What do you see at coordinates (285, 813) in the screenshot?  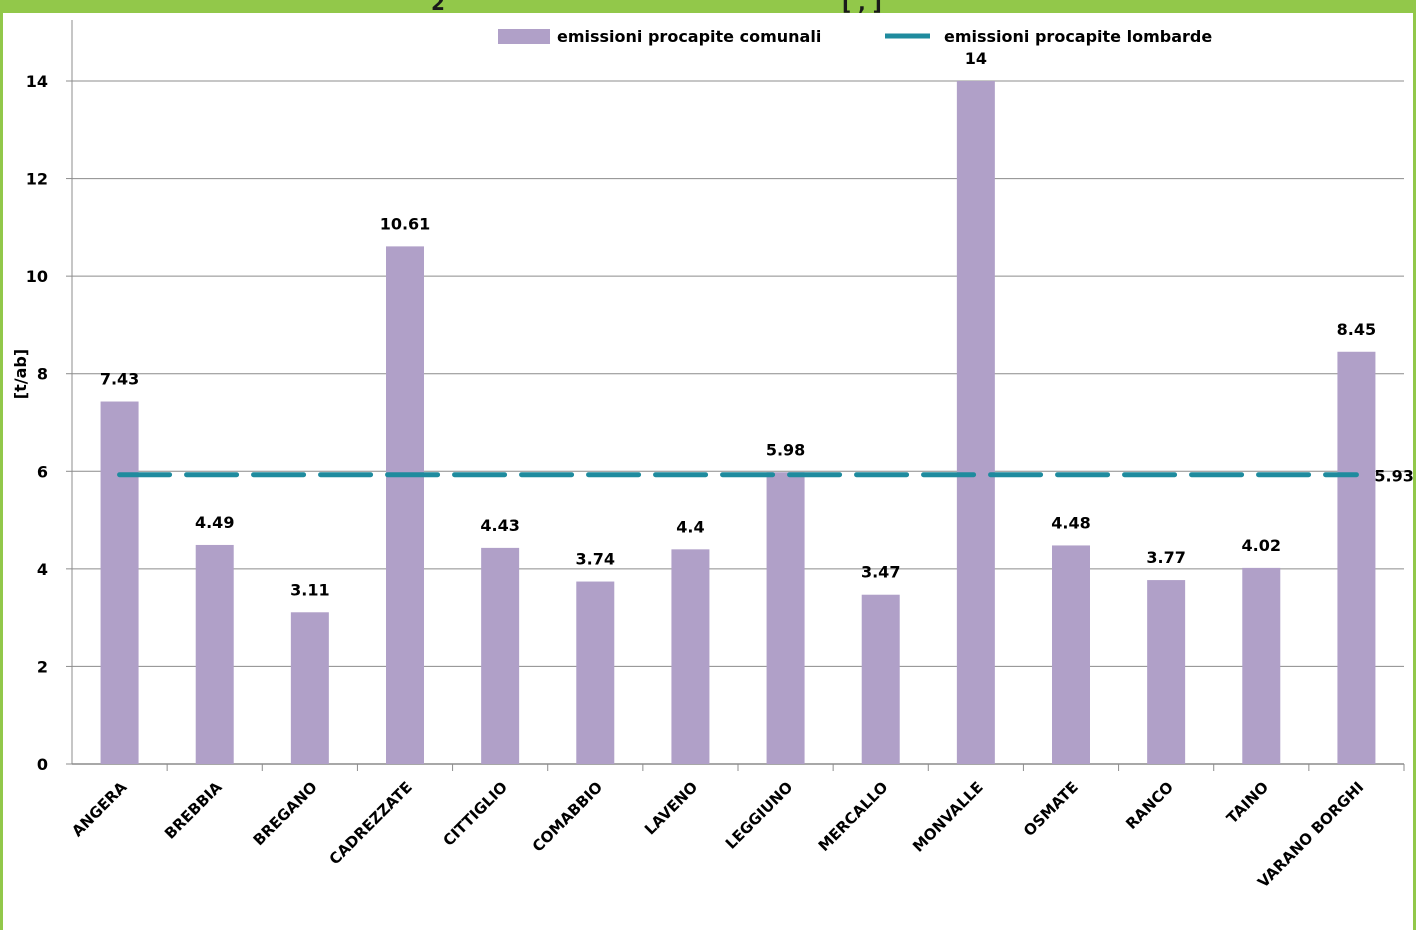 I see `category-label: BREGANO` at bounding box center [285, 813].